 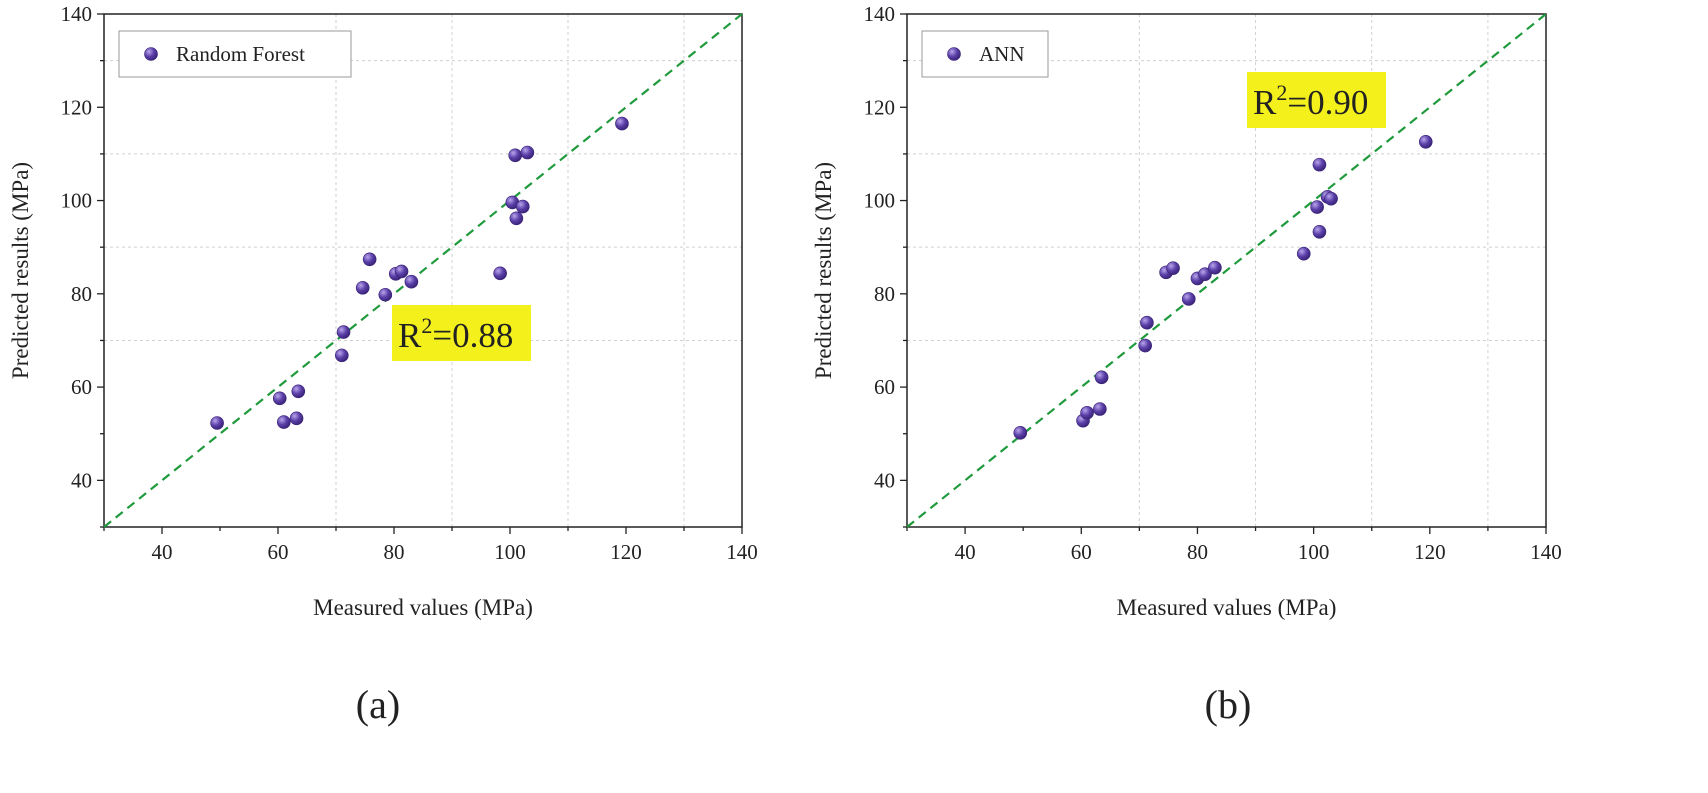 What do you see at coordinates (1310, 101) in the screenshot?
I see `r2-annotation: R2=0.90` at bounding box center [1310, 101].